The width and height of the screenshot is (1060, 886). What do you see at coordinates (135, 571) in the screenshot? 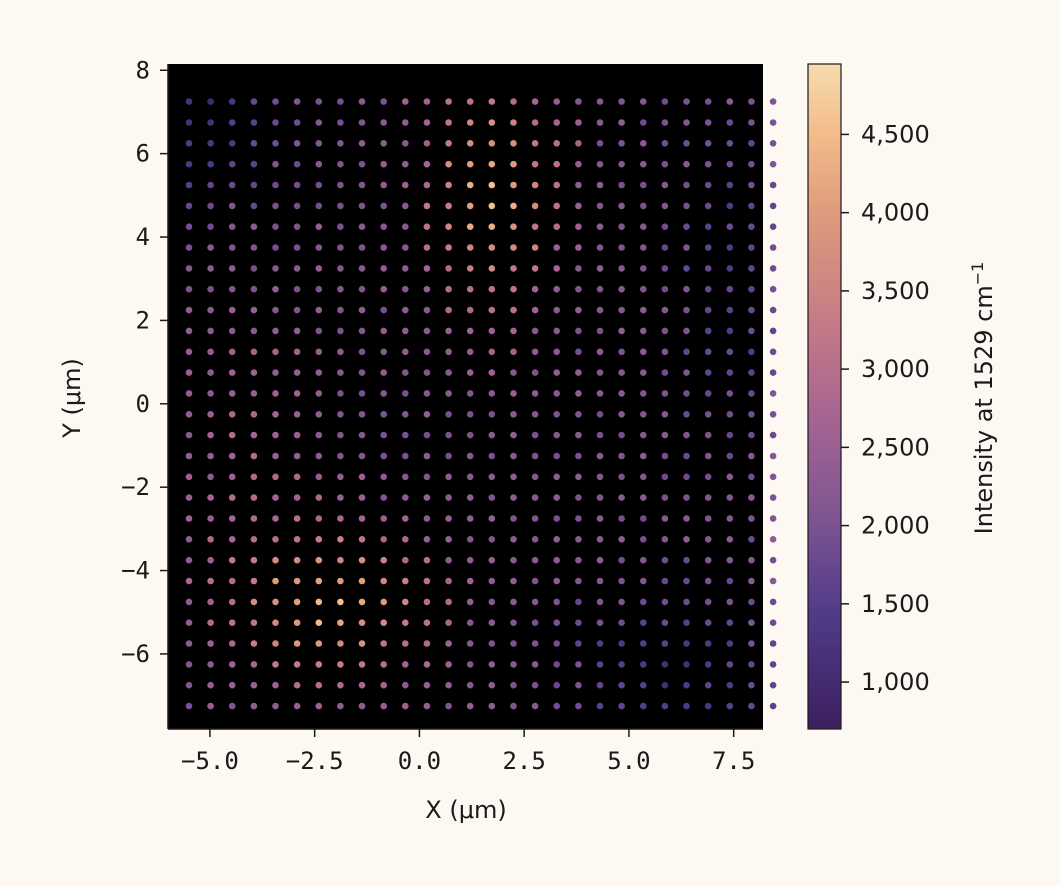
I see `y-tick-label: −4` at bounding box center [135, 571].